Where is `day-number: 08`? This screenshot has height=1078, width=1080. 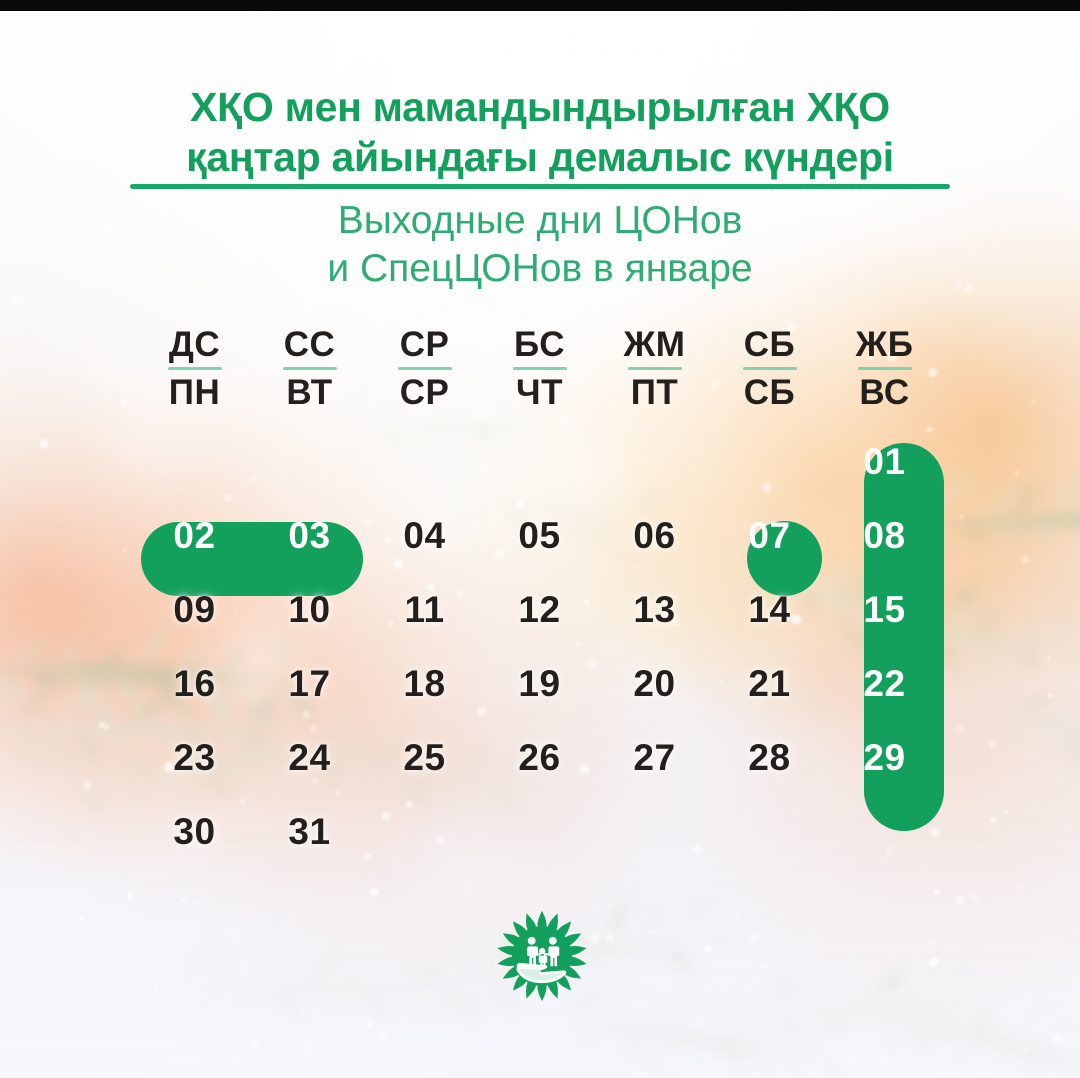 day-number: 08 is located at coordinates (884, 535).